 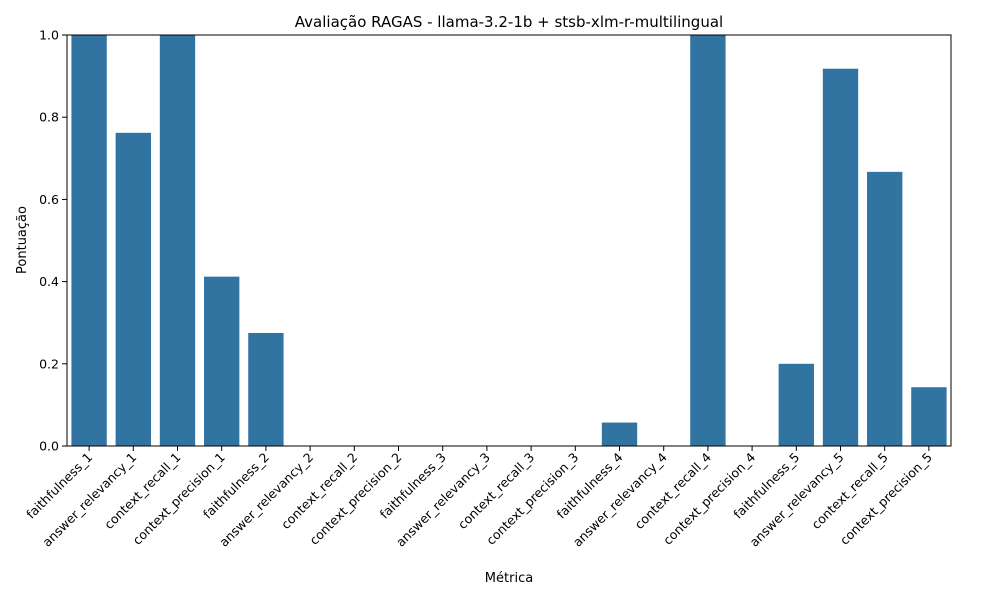 I want to click on y-tick-label: 0.0, so click(x=49, y=446).